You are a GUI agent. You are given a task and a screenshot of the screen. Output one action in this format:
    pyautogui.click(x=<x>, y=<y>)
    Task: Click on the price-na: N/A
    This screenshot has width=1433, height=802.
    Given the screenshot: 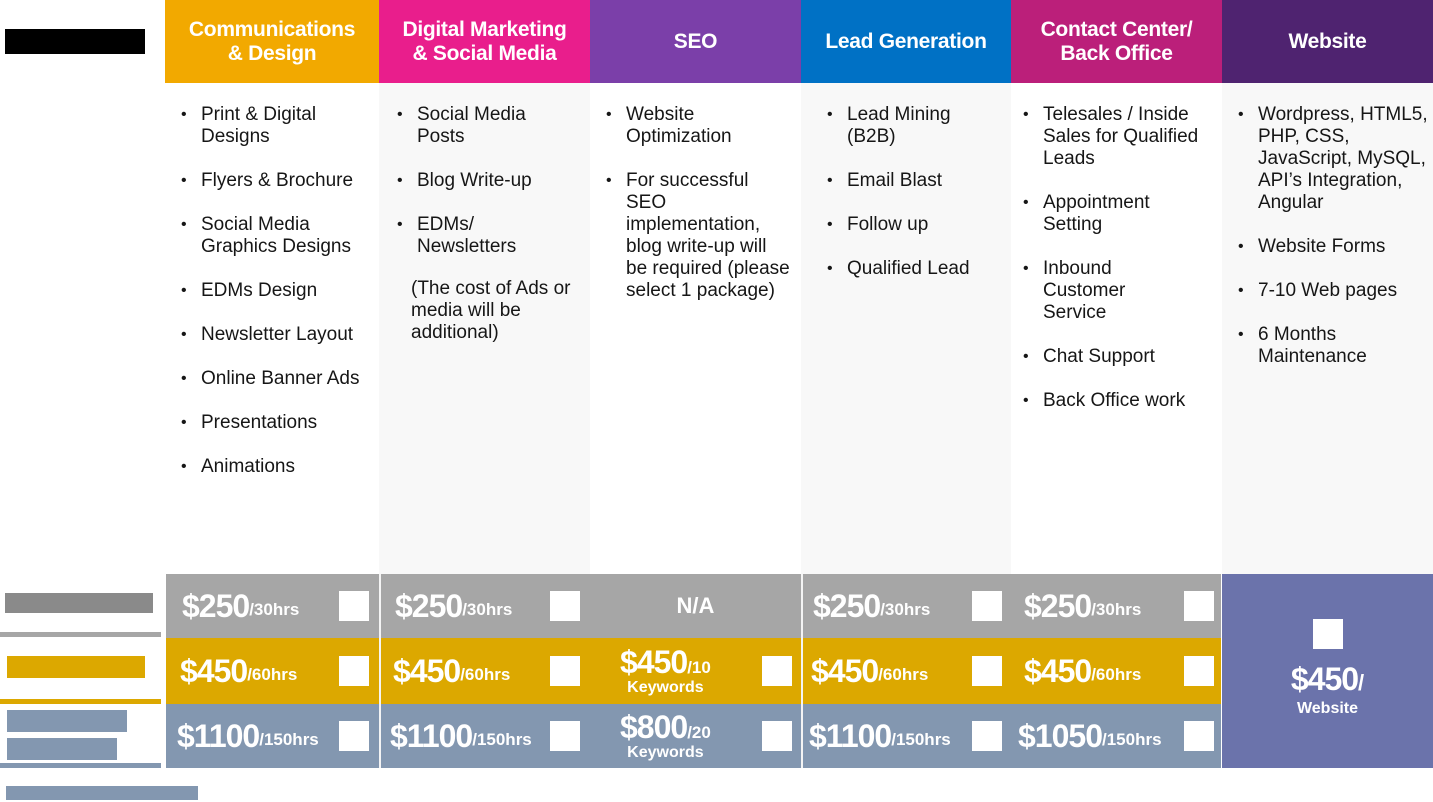 What is the action you would take?
    pyautogui.click(x=695, y=605)
    